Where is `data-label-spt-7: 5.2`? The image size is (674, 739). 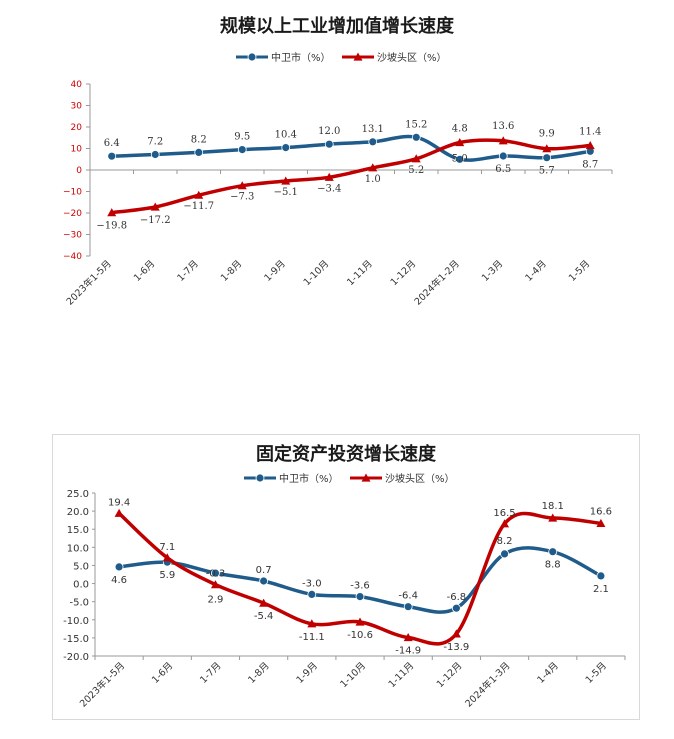 data-label-spt-7: 5.2 is located at coordinates (416, 170).